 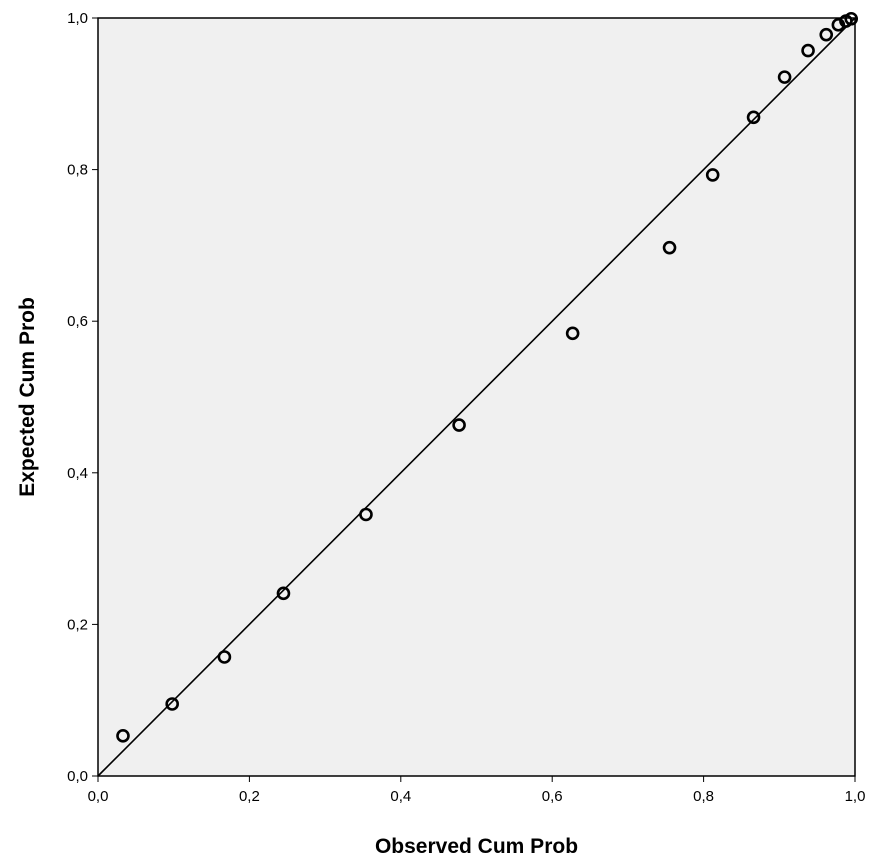 I want to click on y-tick-label: 0,0, so click(x=77, y=776).